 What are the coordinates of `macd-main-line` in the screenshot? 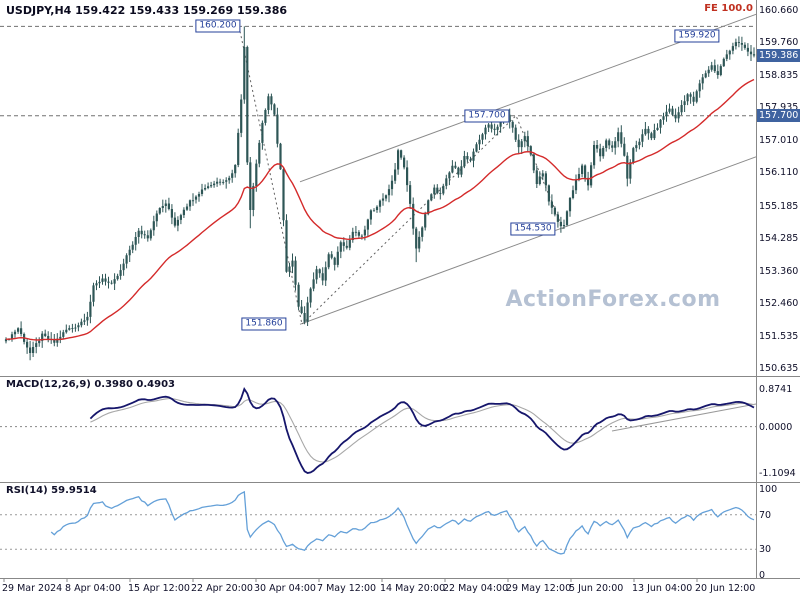 It's located at (422, 430).